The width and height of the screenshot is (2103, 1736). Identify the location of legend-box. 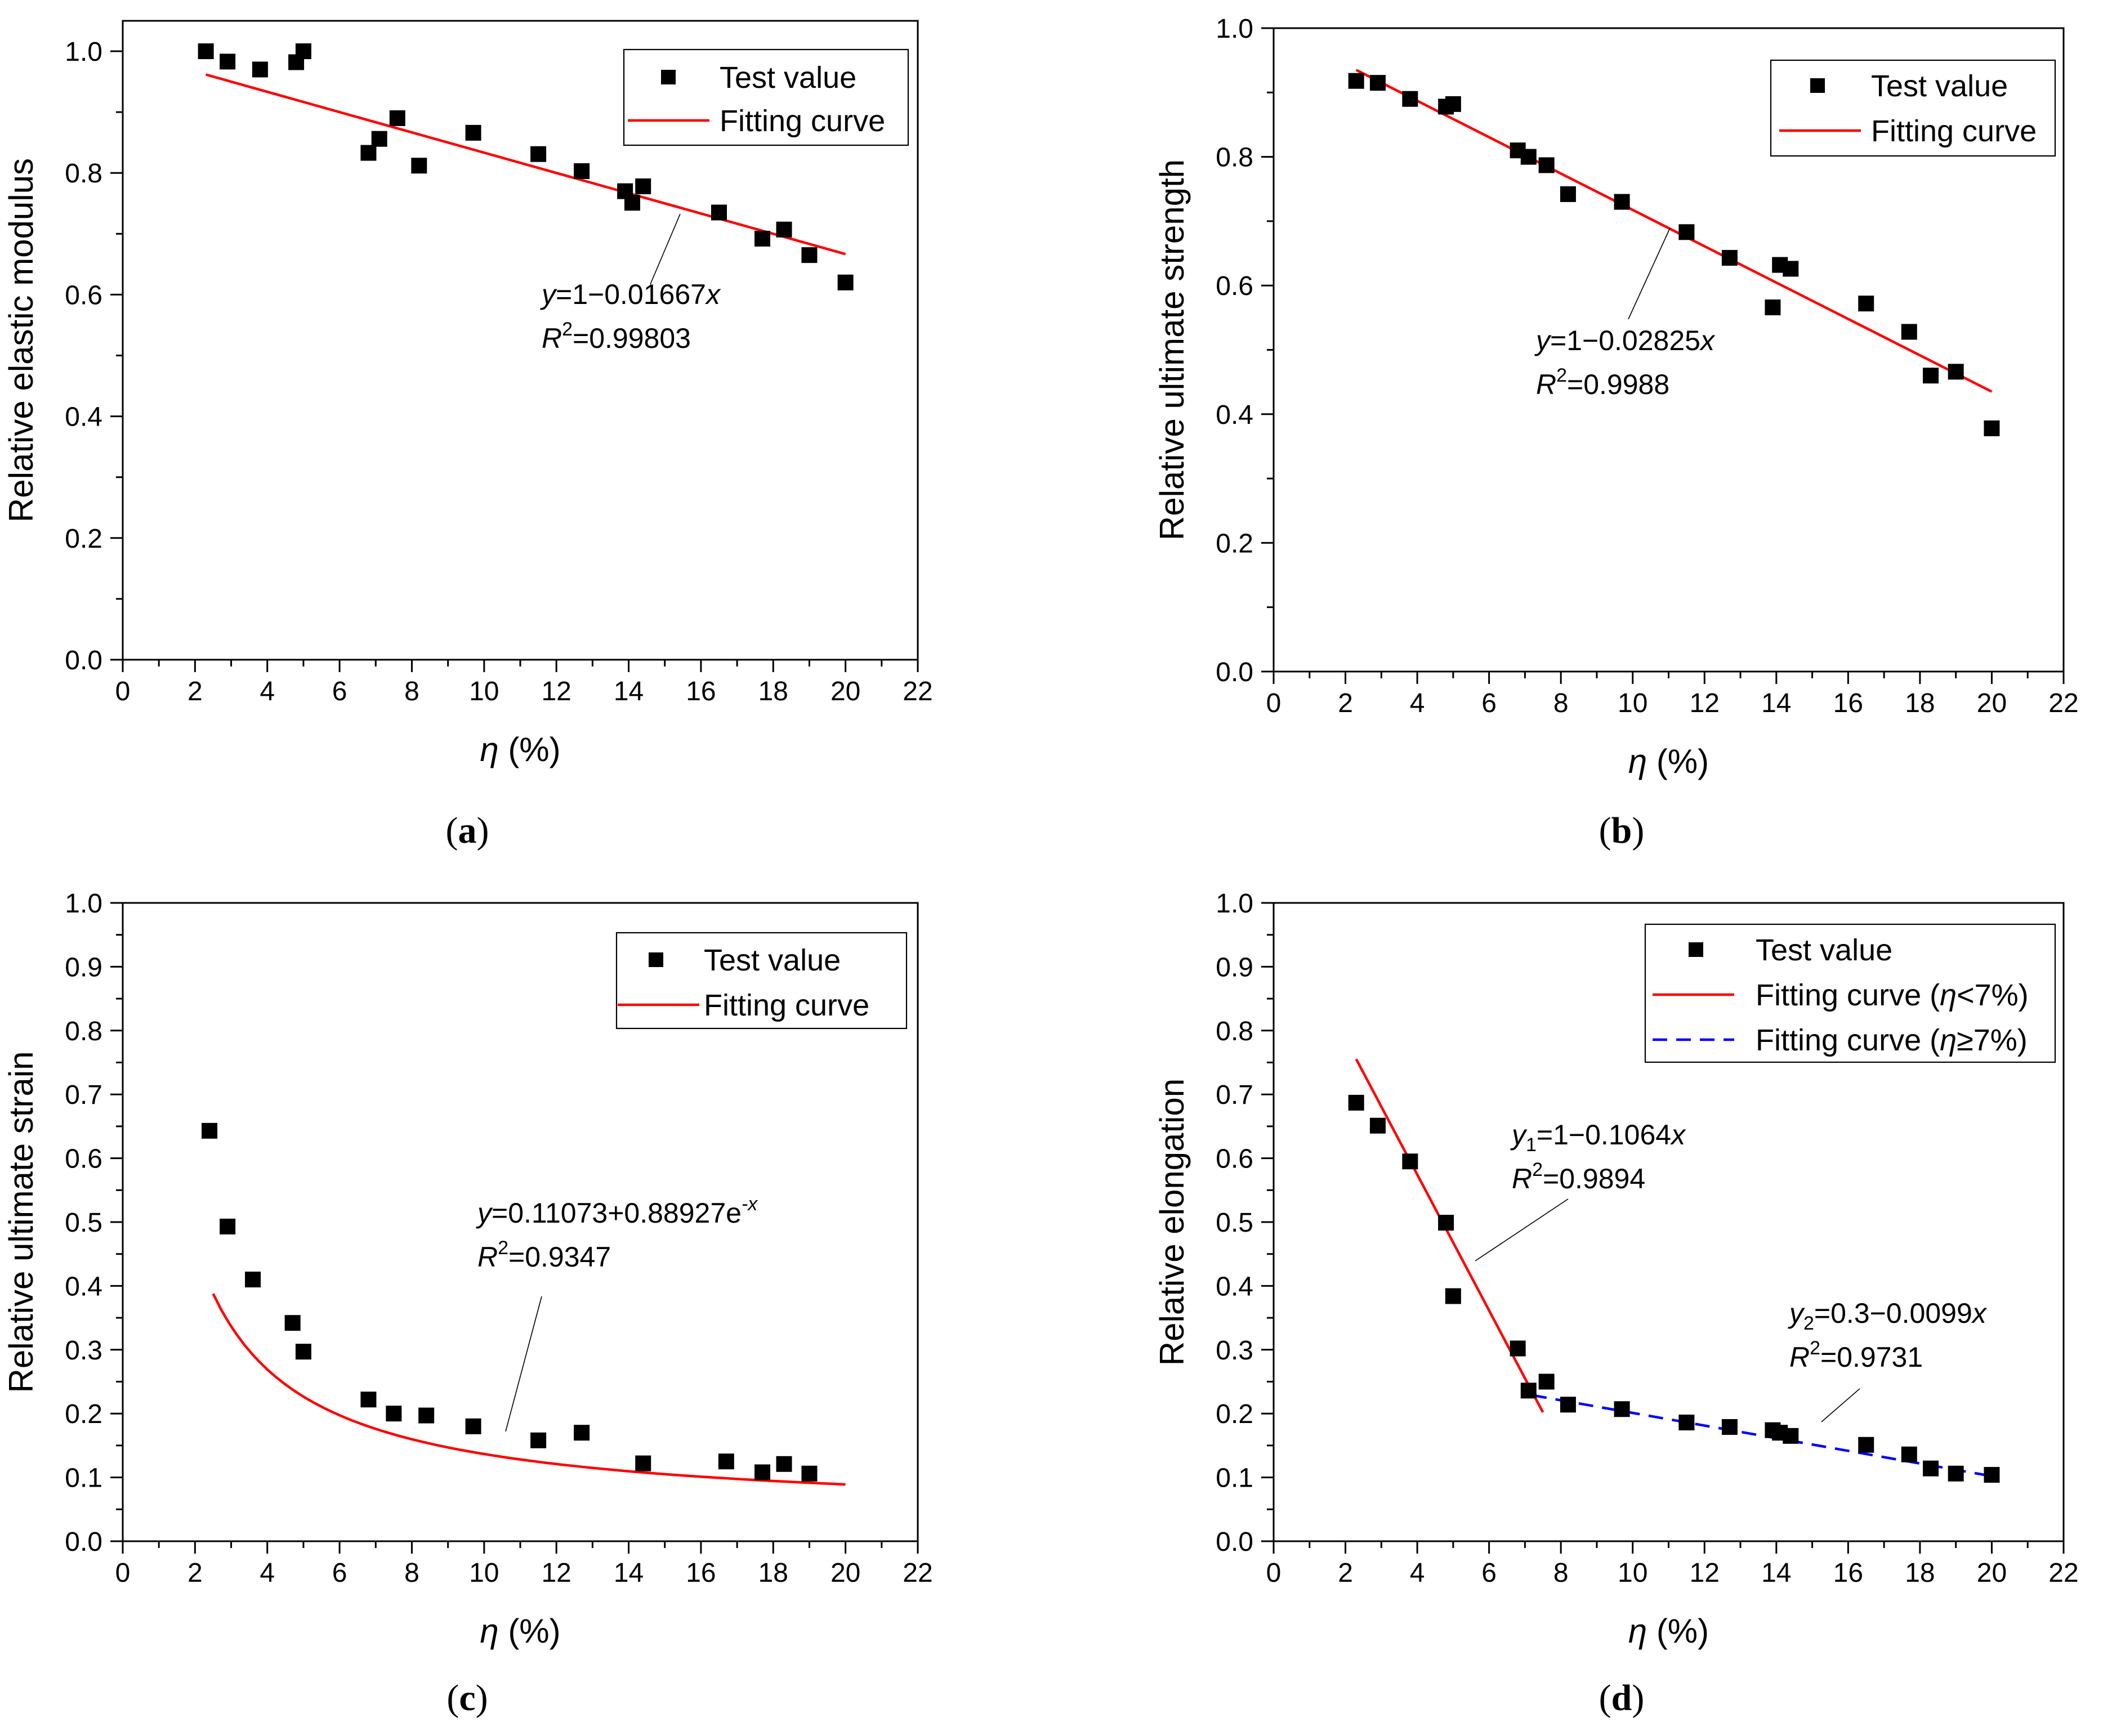
(766, 97).